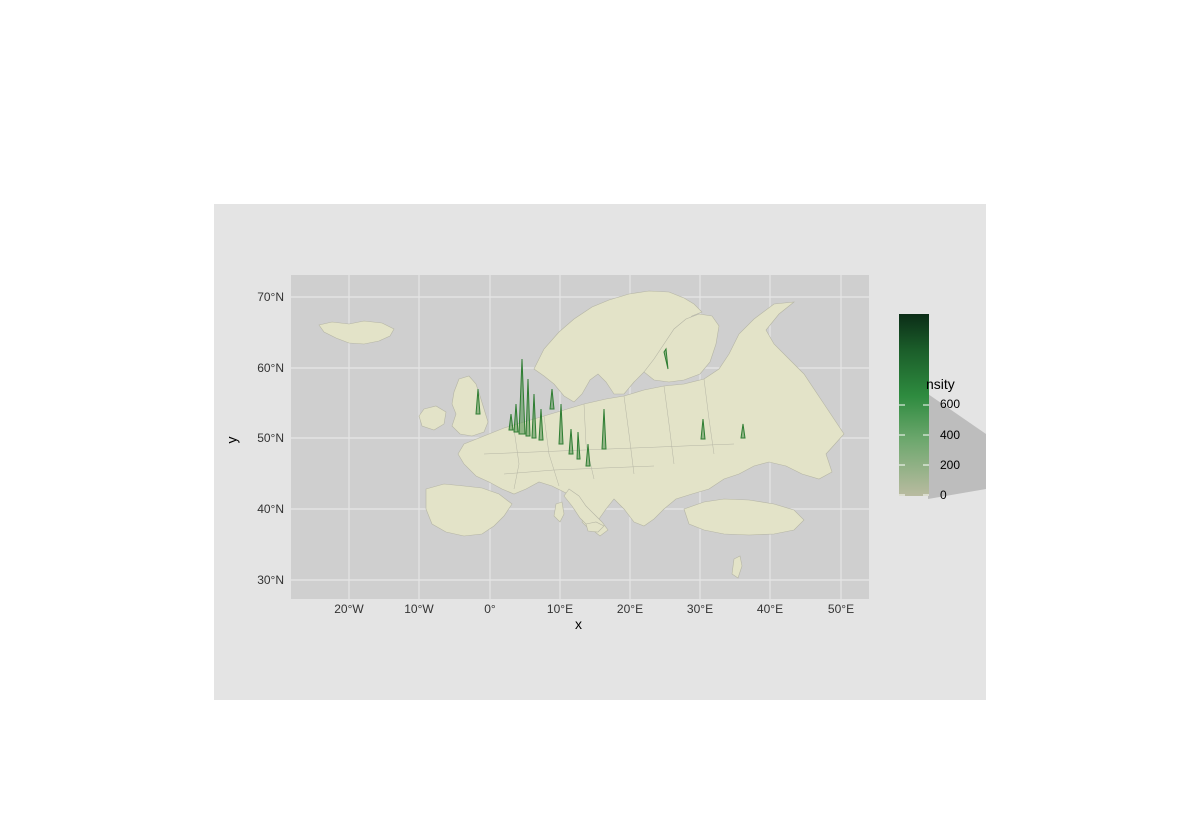 This screenshot has width=1200, height=822. What do you see at coordinates (950, 435) in the screenshot?
I see `legend-tick-400: 400` at bounding box center [950, 435].